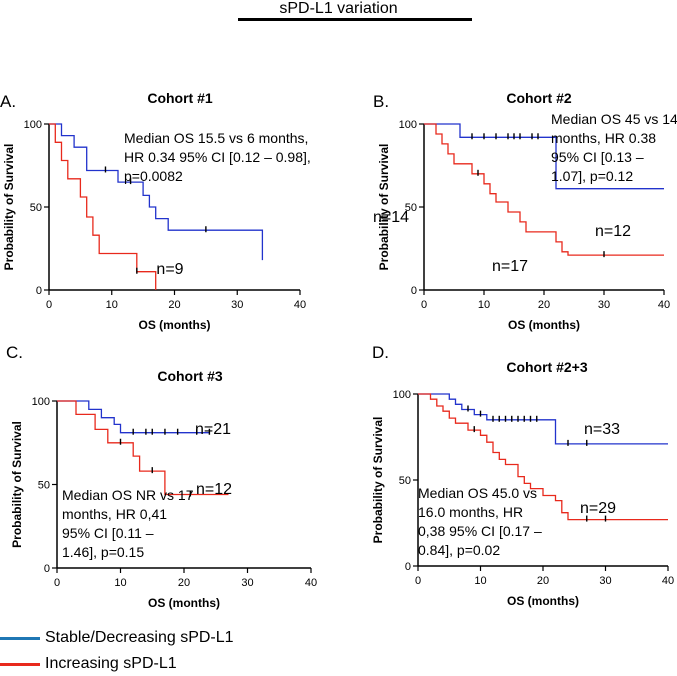 The image size is (677, 676). Describe the element at coordinates (180, 98) in the screenshot. I see `panel-title: Cohort #1` at that location.